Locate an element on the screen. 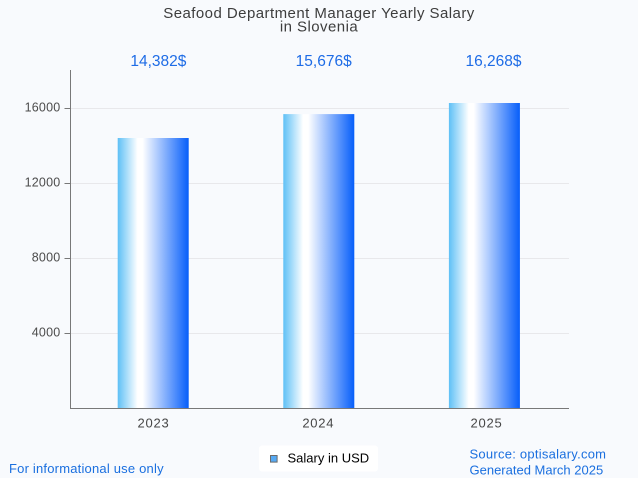 This screenshot has height=478, width=638. svg-text: 2023 is located at coordinates (154, 423).